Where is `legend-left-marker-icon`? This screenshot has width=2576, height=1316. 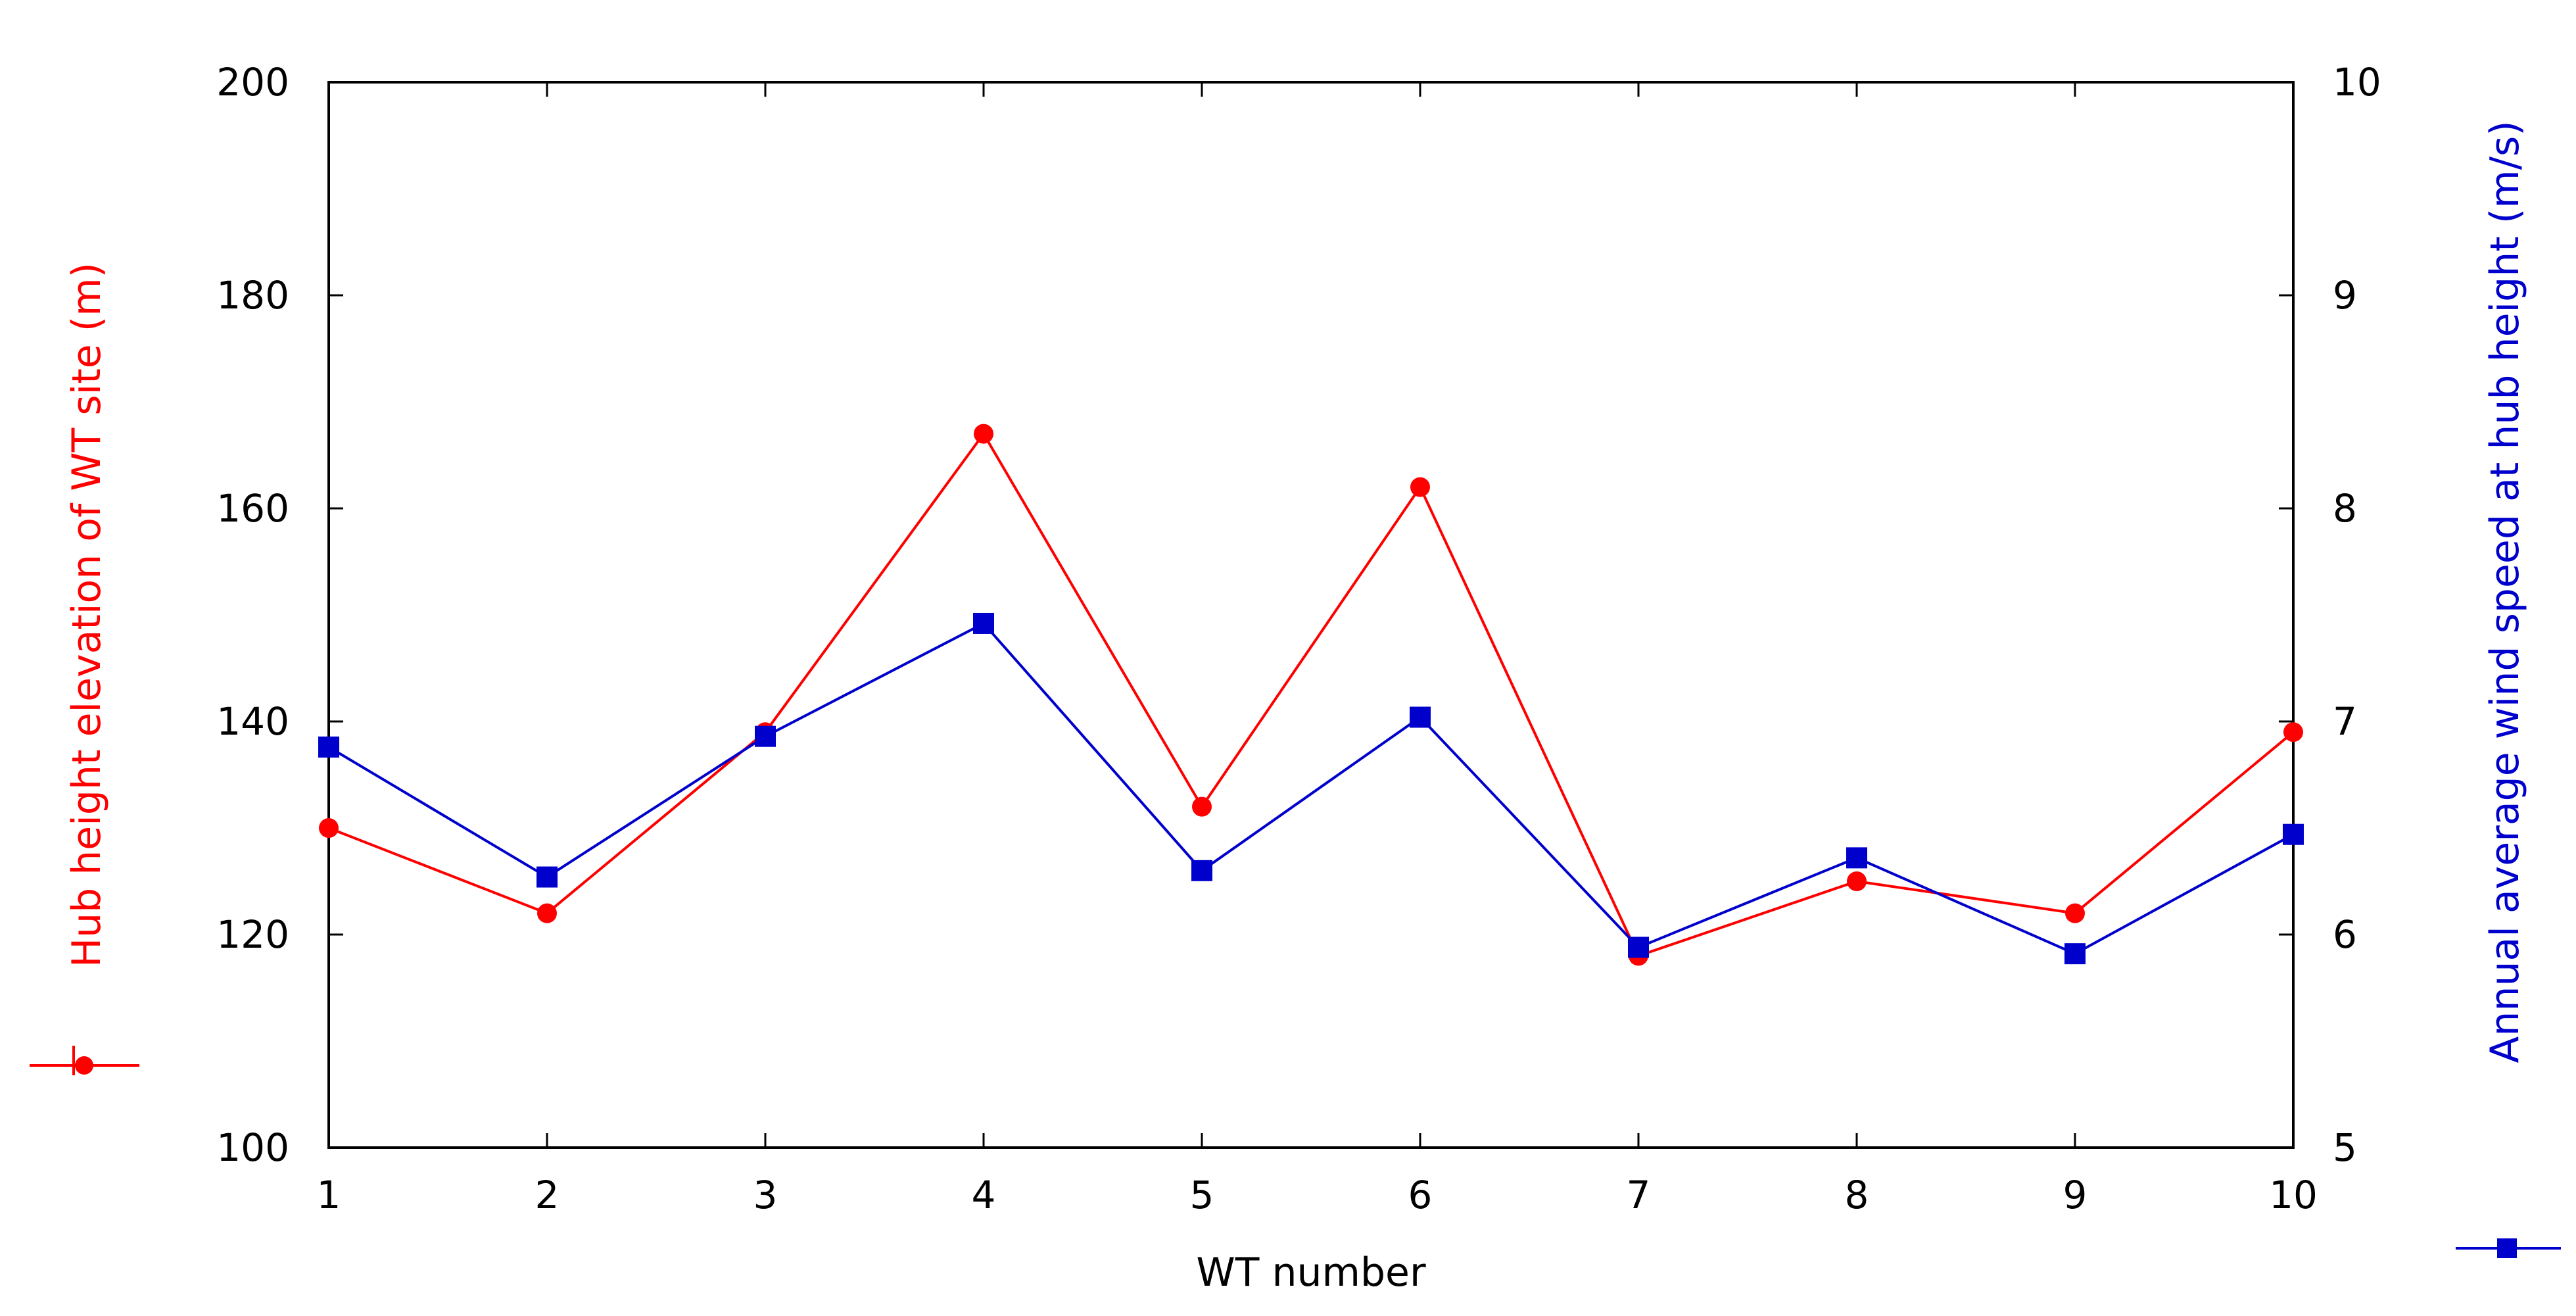 legend-left-marker-icon is located at coordinates (84, 1065).